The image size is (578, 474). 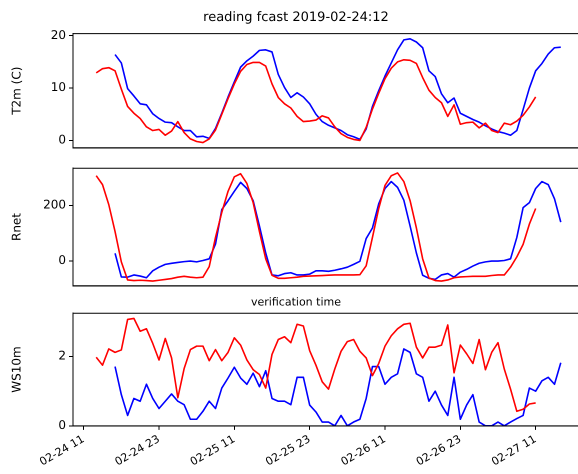 What do you see at coordinates (58, 87) in the screenshot?
I see `y-tick-label: 10` at bounding box center [58, 87].